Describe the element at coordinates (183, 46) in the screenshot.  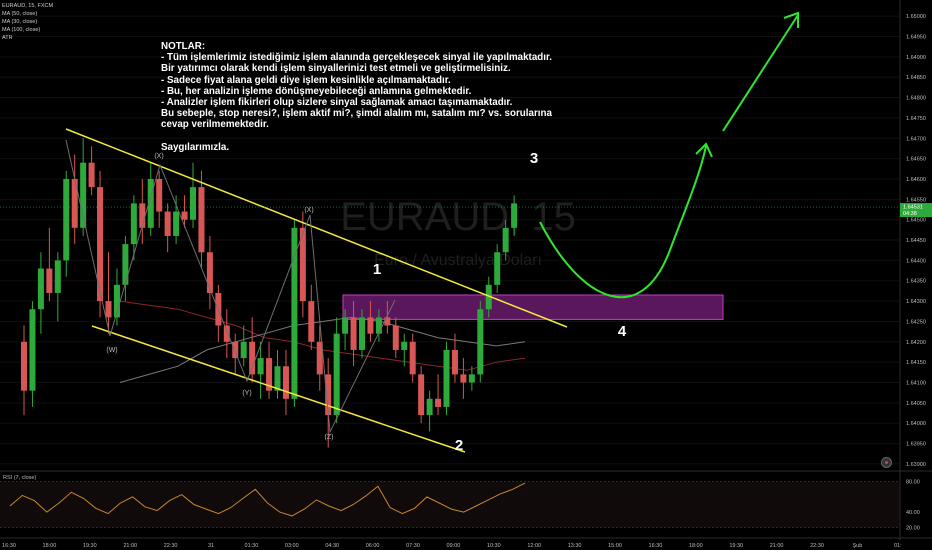
I see `notes-line: NOTLAR:` at that location.